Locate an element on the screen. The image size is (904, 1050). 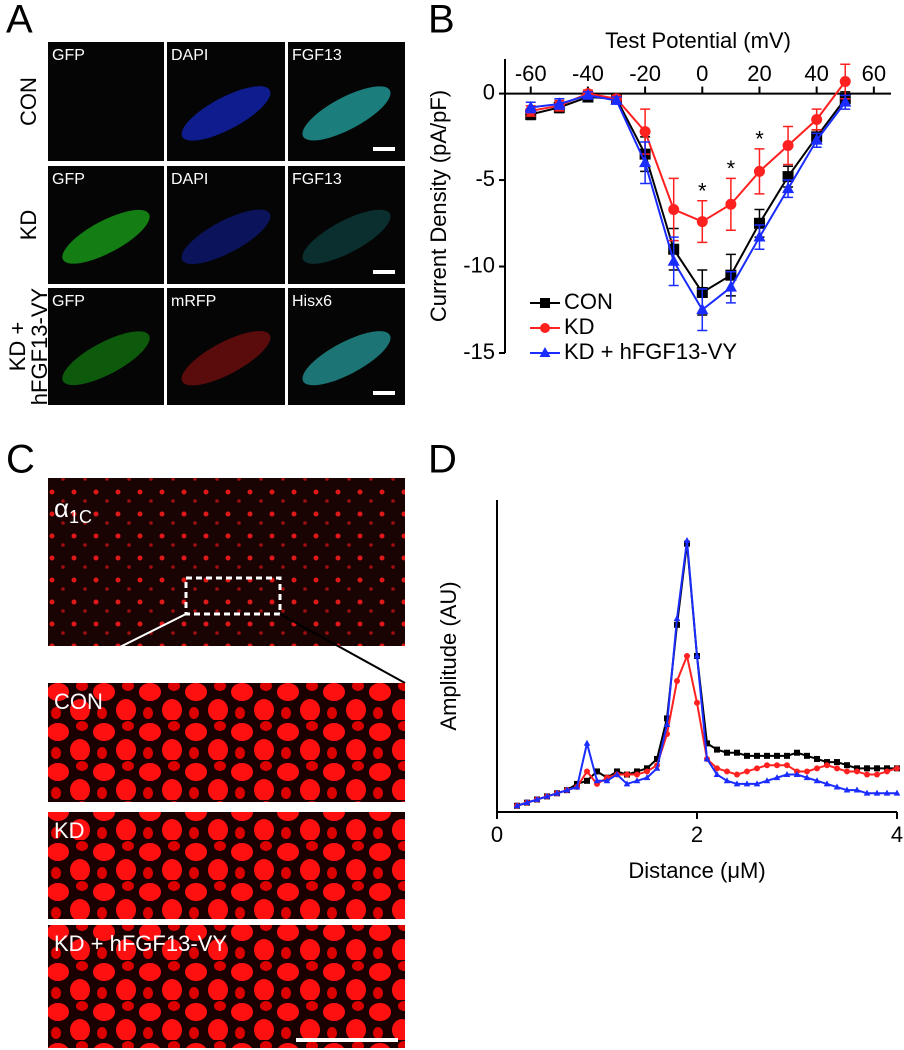
y-tick-label: 0 is located at coordinates (489, 91).